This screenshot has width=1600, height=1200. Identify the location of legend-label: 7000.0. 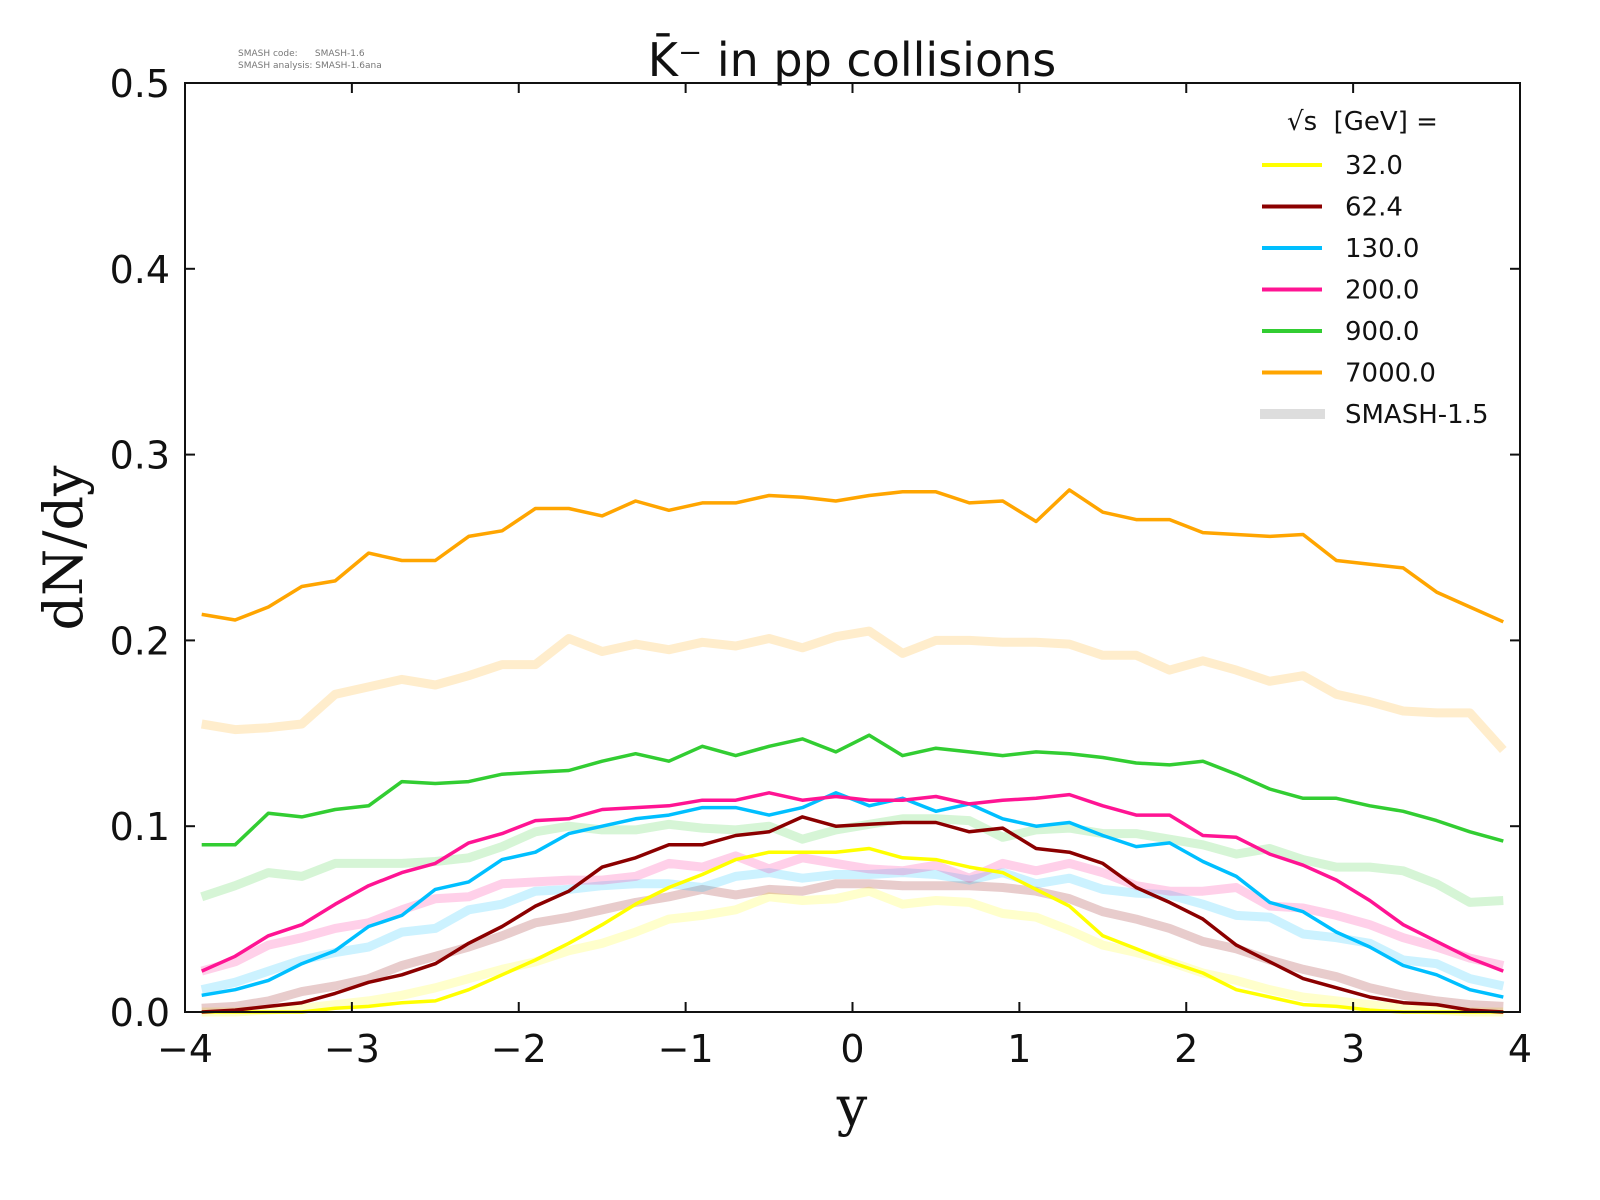
(1390, 374).